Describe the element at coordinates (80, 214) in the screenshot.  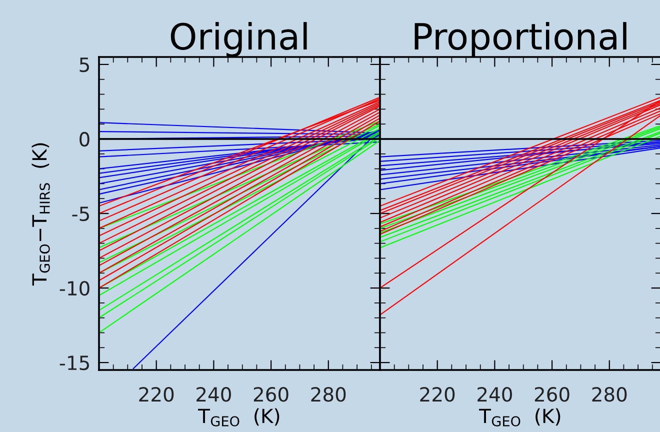
I see `y-tick-label: -5` at that location.